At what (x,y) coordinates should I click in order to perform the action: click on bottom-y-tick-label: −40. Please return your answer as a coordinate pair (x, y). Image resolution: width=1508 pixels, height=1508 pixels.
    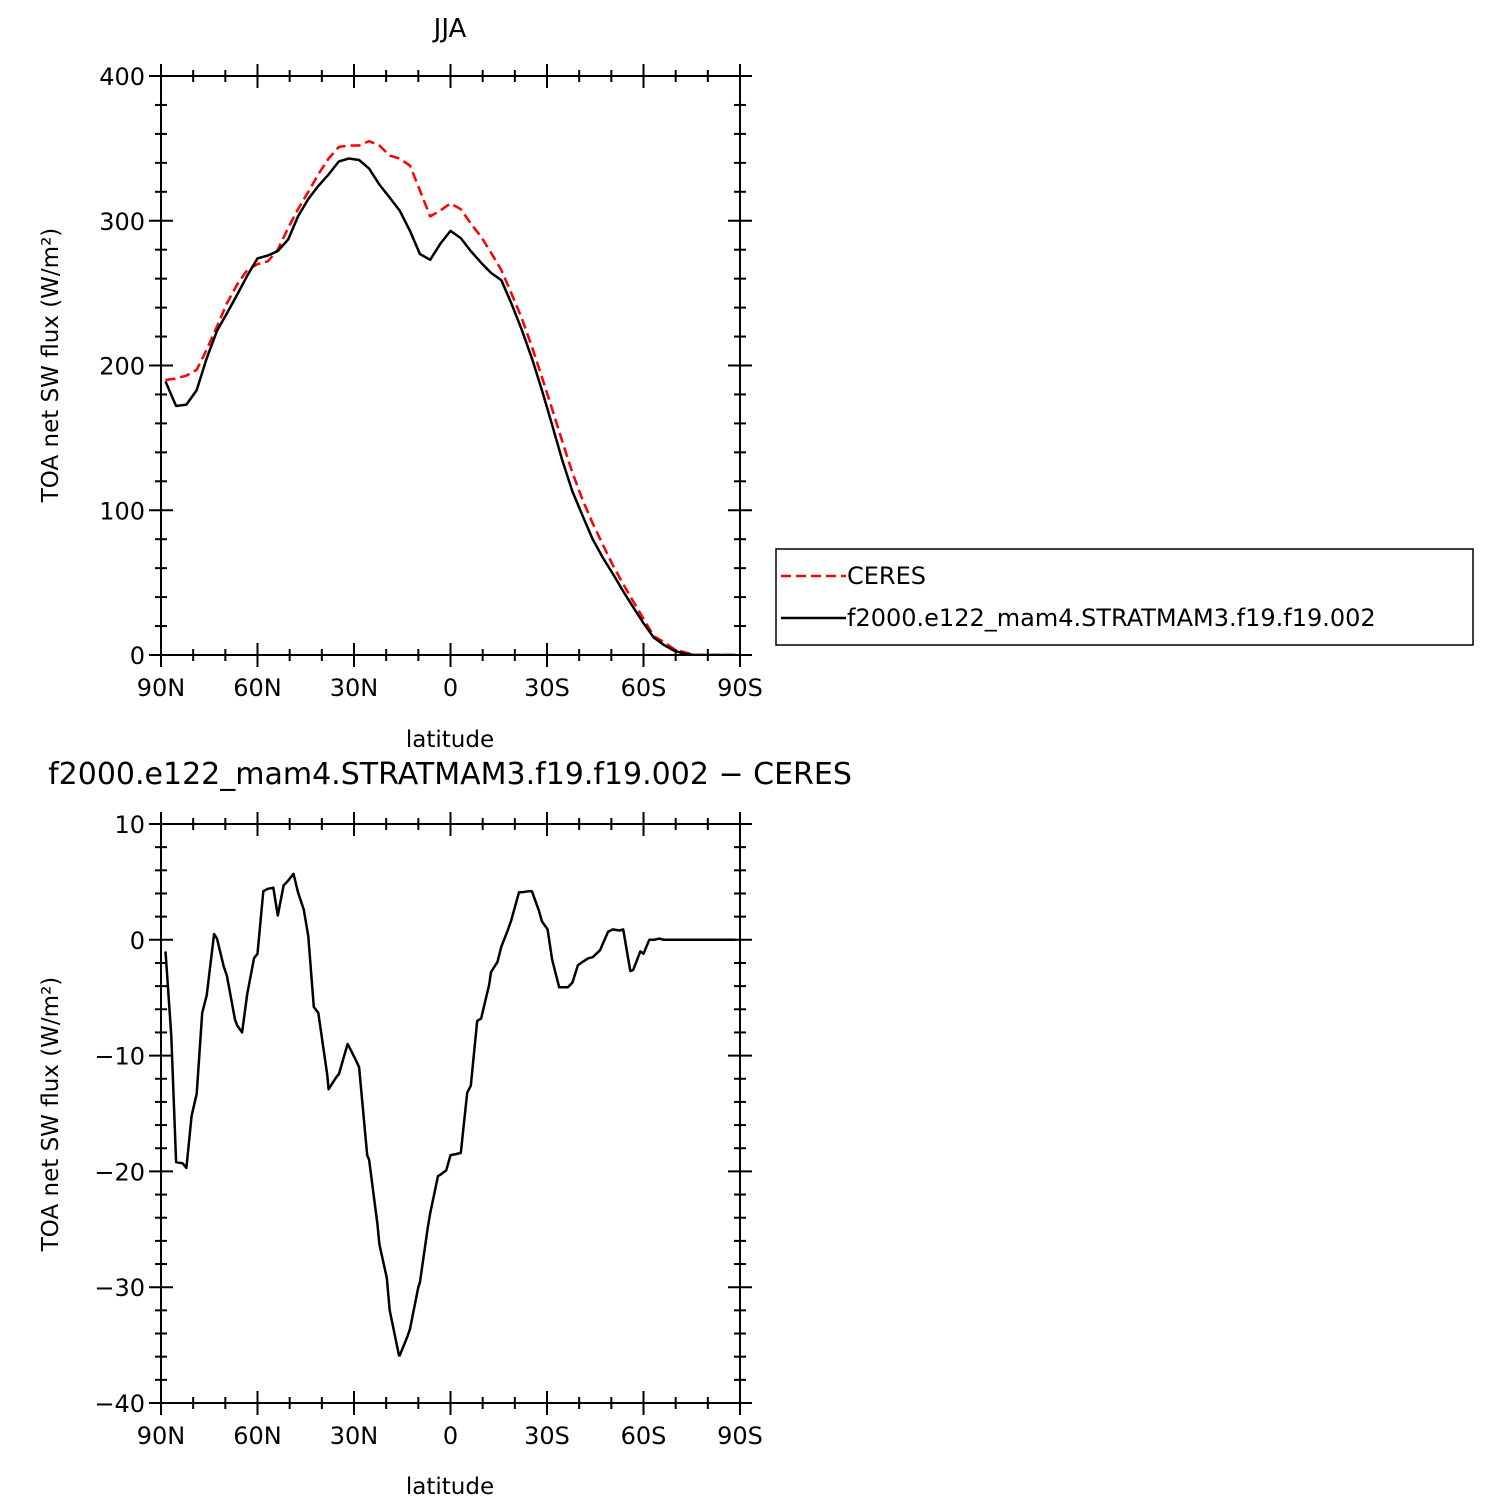
    Looking at the image, I should click on (119, 1404).